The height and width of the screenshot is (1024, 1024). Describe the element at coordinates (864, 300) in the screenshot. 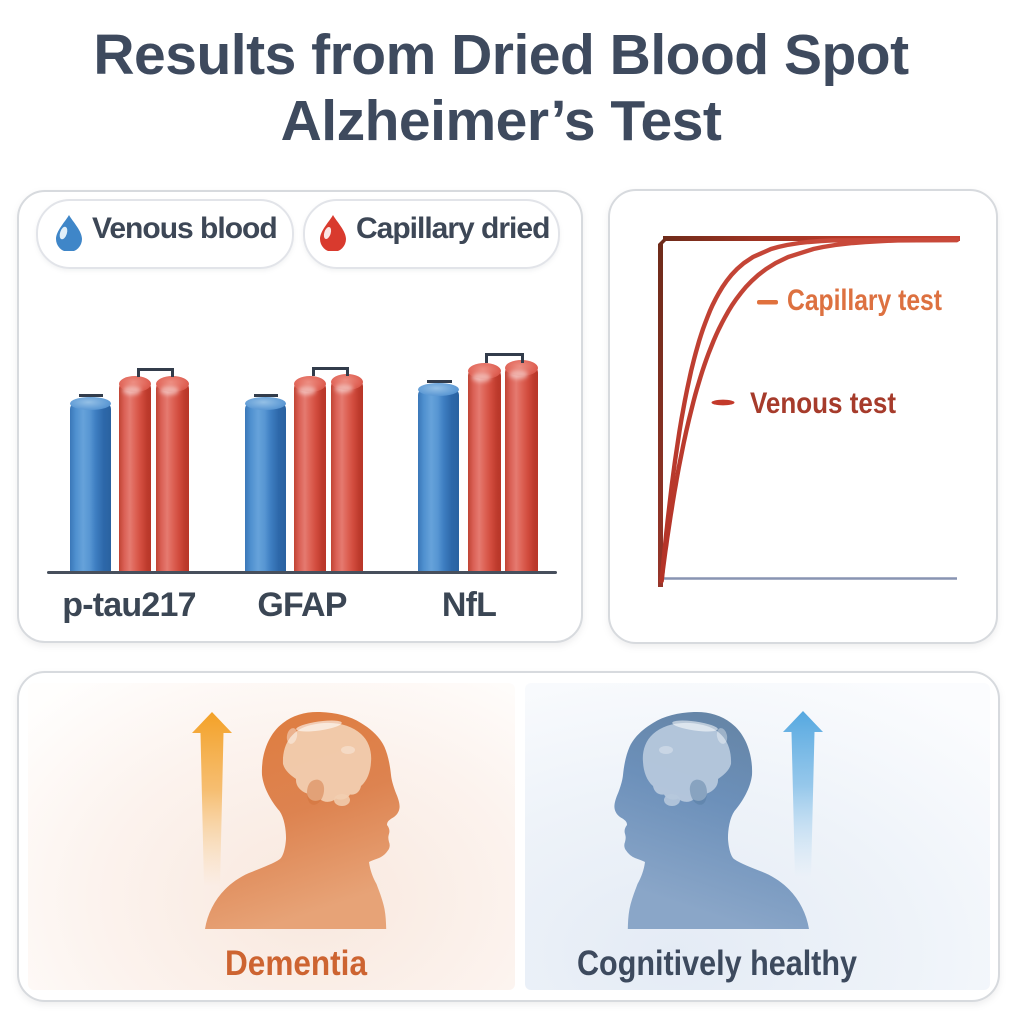

I see `svg-text: Capillary test` at that location.